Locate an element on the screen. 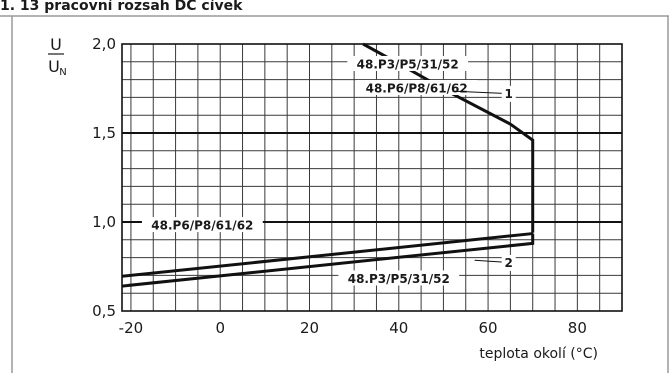 The width and height of the screenshot is (669, 377). x-axis-title: teplota okolí (°C) is located at coordinates (538, 354).